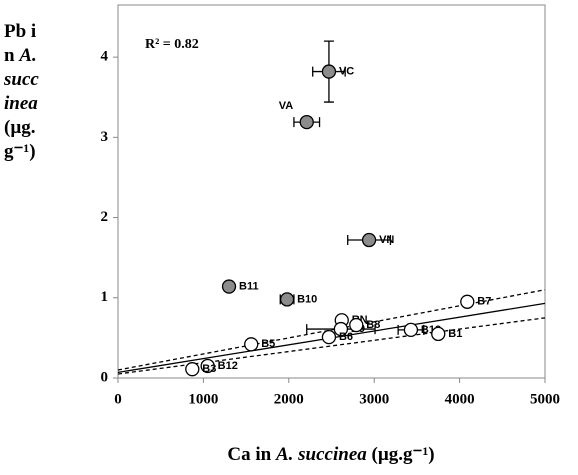 This screenshot has height=475, width=578. I want to click on point-label: B5, so click(268, 344).